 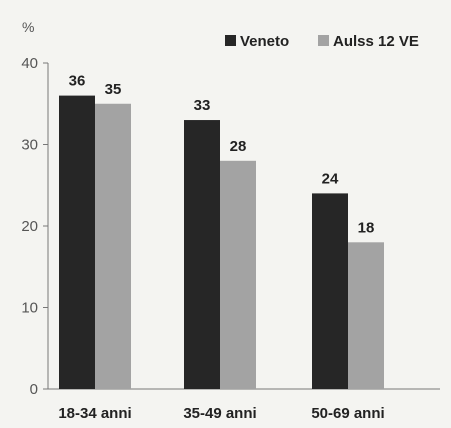 I want to click on legend-label: Veneto, so click(x=264, y=41).